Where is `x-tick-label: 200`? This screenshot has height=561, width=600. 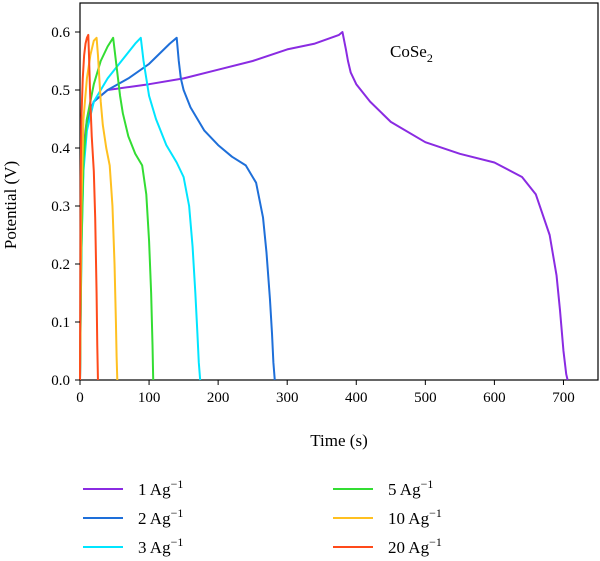
x-tick-label: 200 is located at coordinates (218, 398).